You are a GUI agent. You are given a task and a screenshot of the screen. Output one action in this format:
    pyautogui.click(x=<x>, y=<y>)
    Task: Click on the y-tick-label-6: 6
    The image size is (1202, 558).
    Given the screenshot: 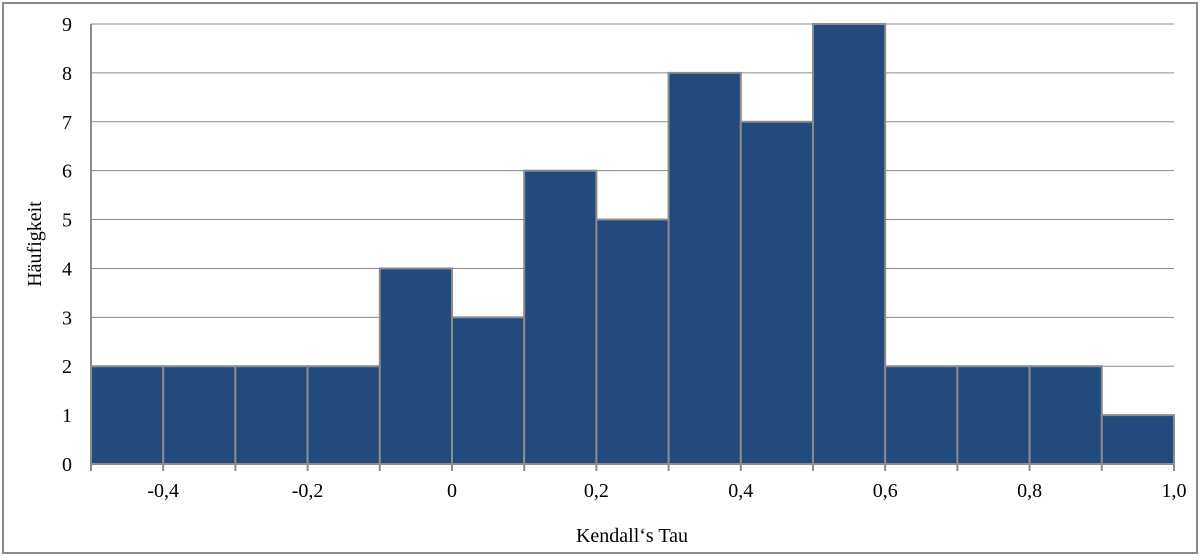 What is the action you would take?
    pyautogui.click(x=67, y=172)
    